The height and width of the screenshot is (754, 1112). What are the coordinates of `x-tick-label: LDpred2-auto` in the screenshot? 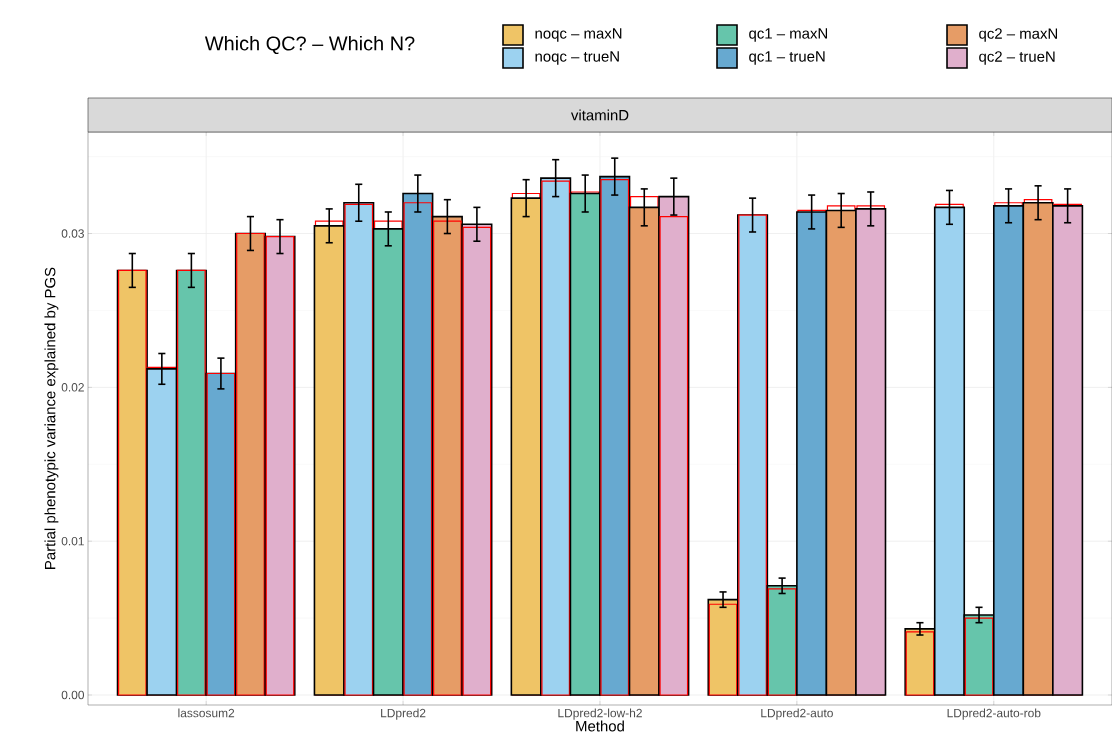 It's located at (797, 714).